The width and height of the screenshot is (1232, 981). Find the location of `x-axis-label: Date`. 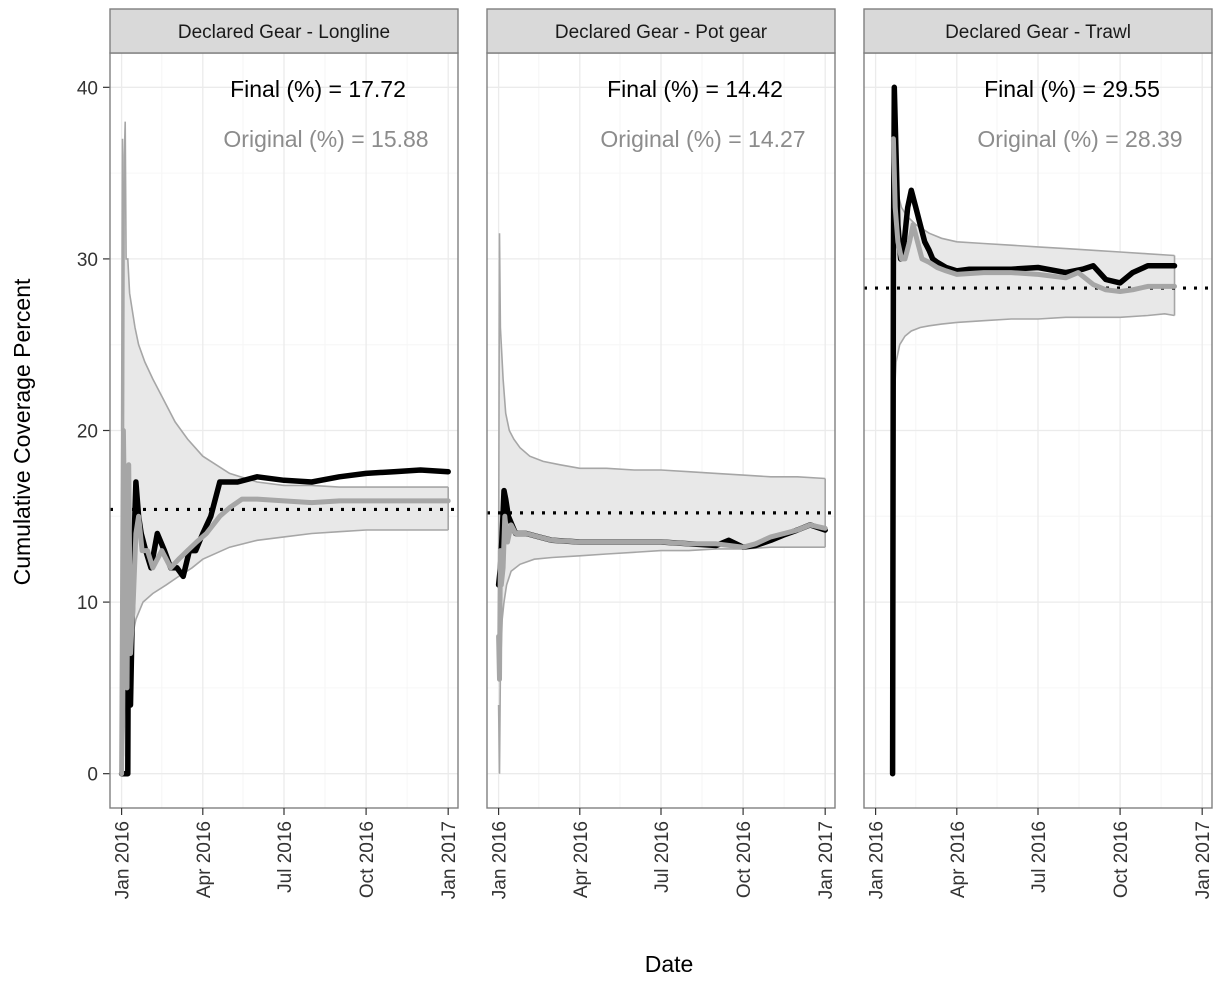

x-axis-label: Date is located at coordinates (669, 964).